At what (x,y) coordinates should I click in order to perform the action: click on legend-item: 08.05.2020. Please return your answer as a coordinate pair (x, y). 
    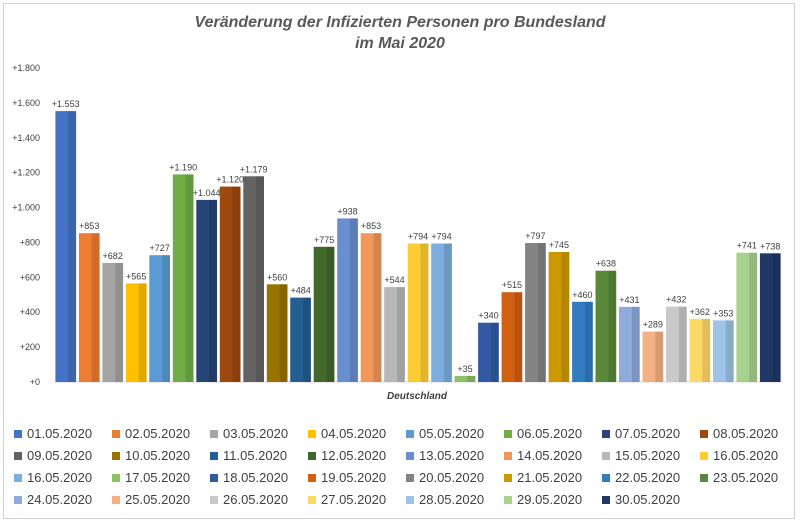
    Looking at the image, I should click on (749, 433).